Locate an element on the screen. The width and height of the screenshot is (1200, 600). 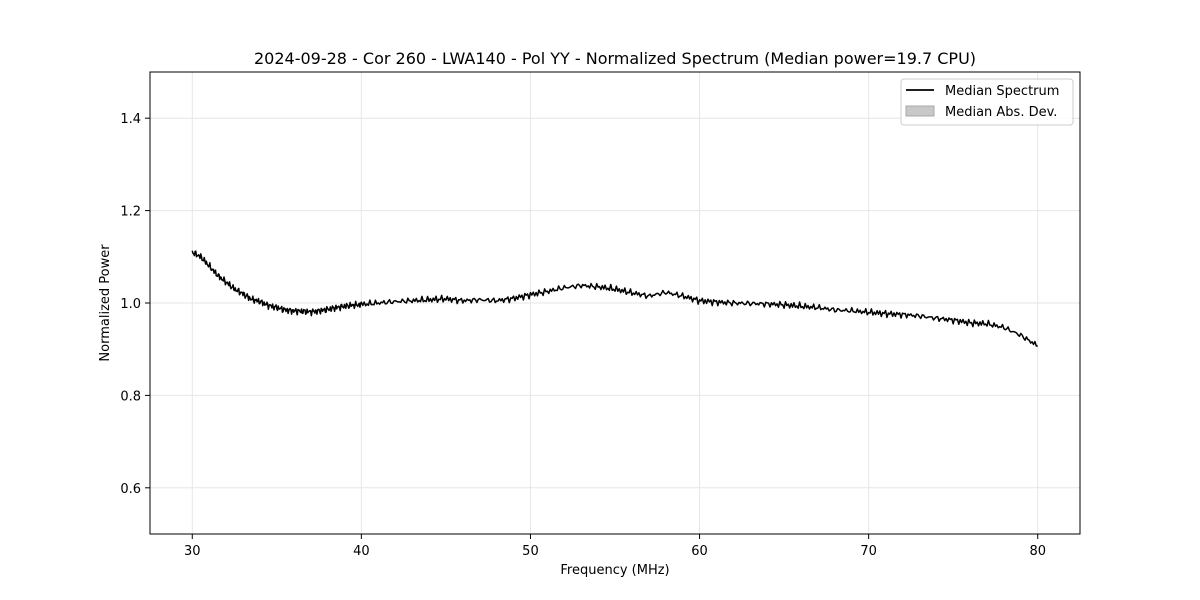
legend-label-median-spectrum: Median Spectrum is located at coordinates (1002, 91).